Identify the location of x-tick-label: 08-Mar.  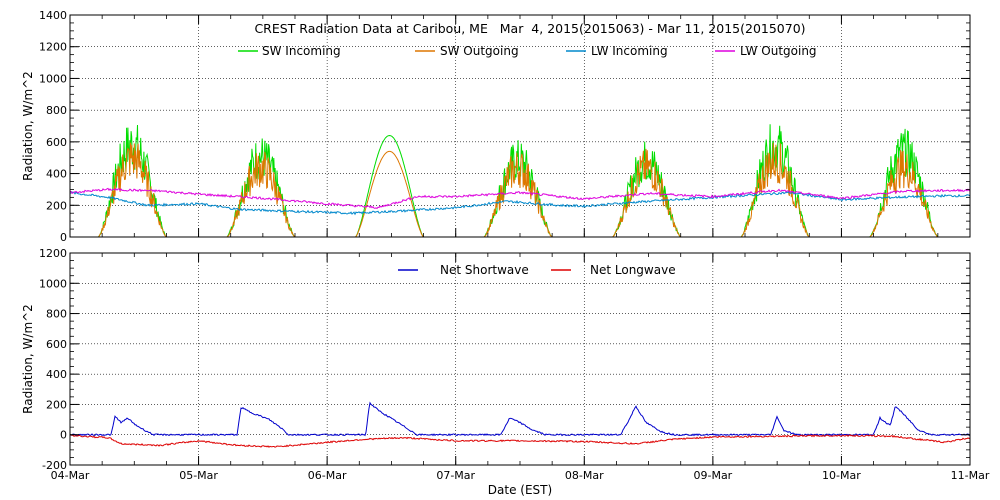
(584, 475).